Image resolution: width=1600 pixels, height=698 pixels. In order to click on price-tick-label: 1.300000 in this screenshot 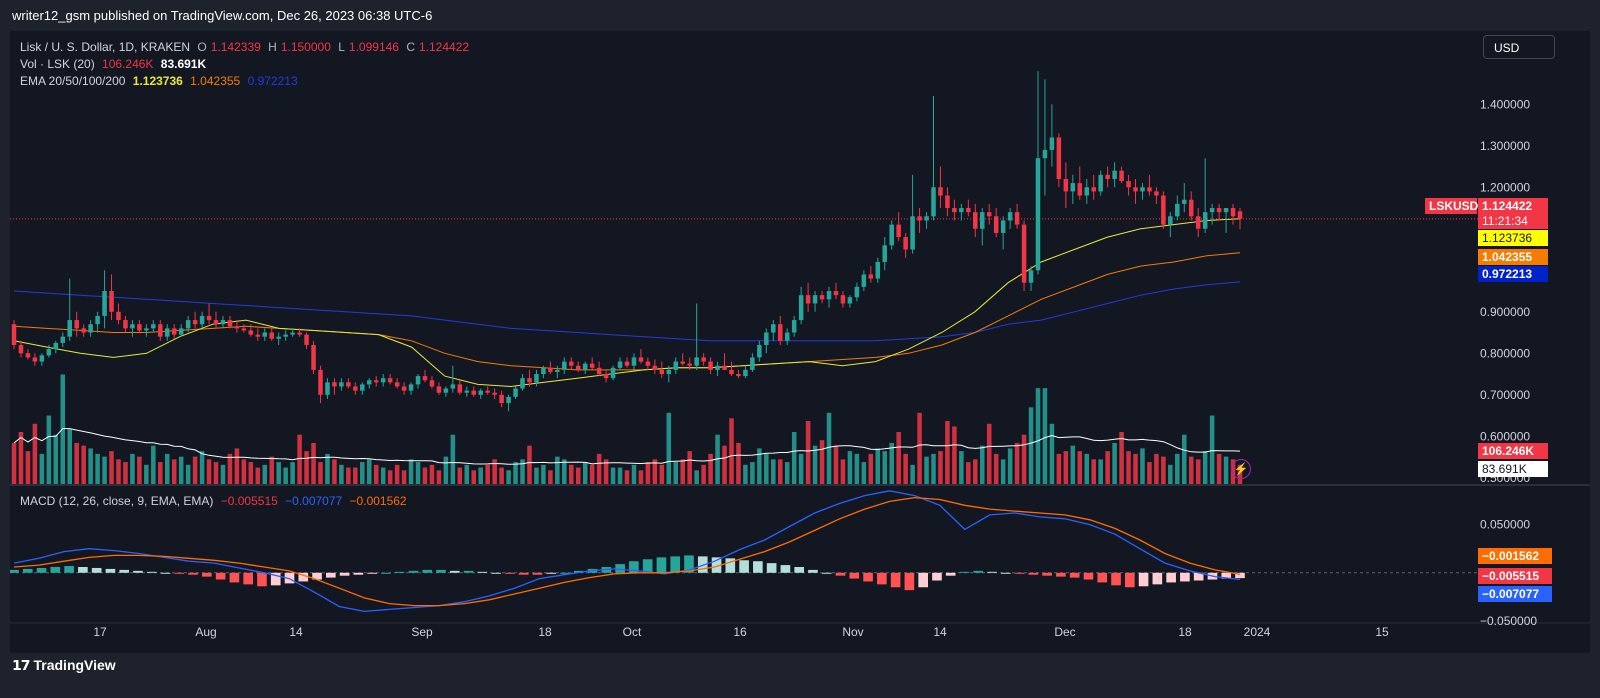, I will do `click(1505, 146)`.